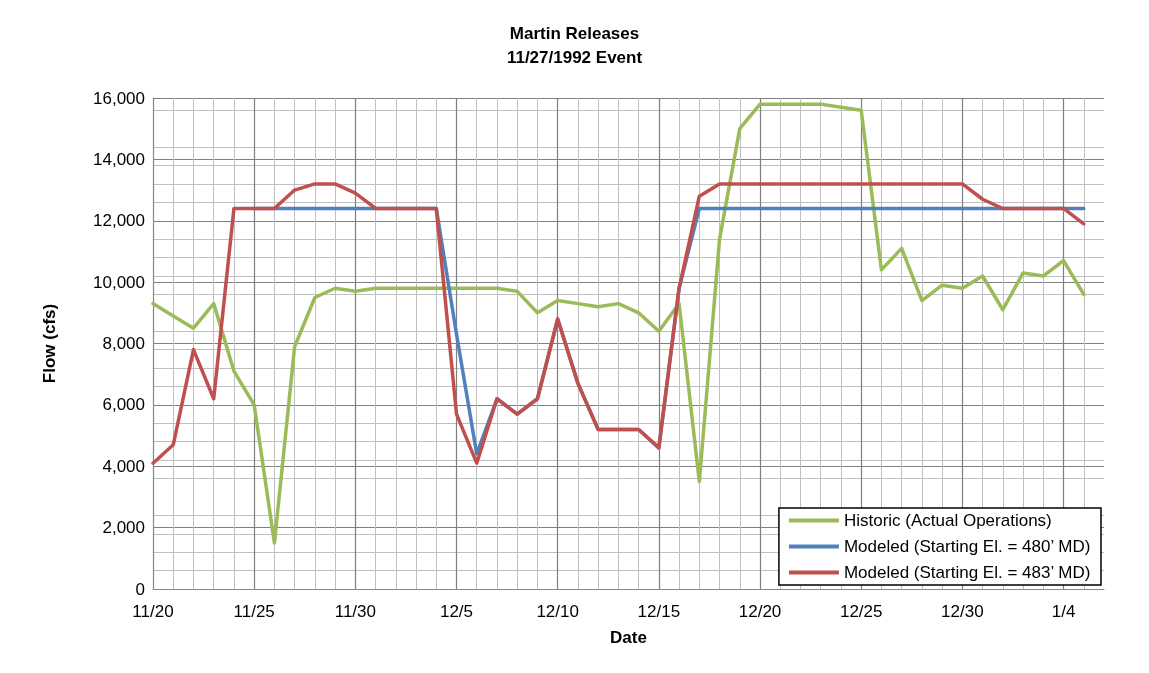 The image size is (1149, 673). What do you see at coordinates (254, 611) in the screenshot?
I see `x-tick-label: 11/25` at bounding box center [254, 611].